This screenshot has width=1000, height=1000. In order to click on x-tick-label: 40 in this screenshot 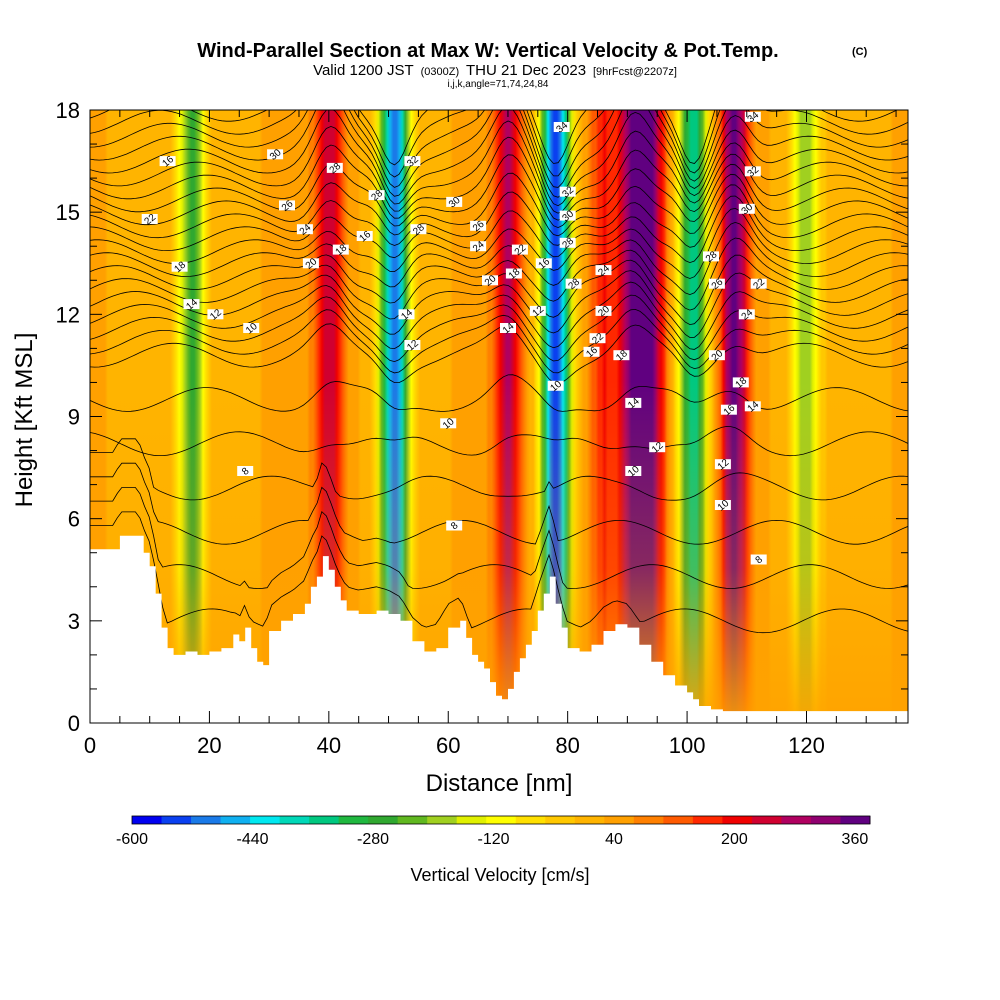, I will do `click(329, 745)`.